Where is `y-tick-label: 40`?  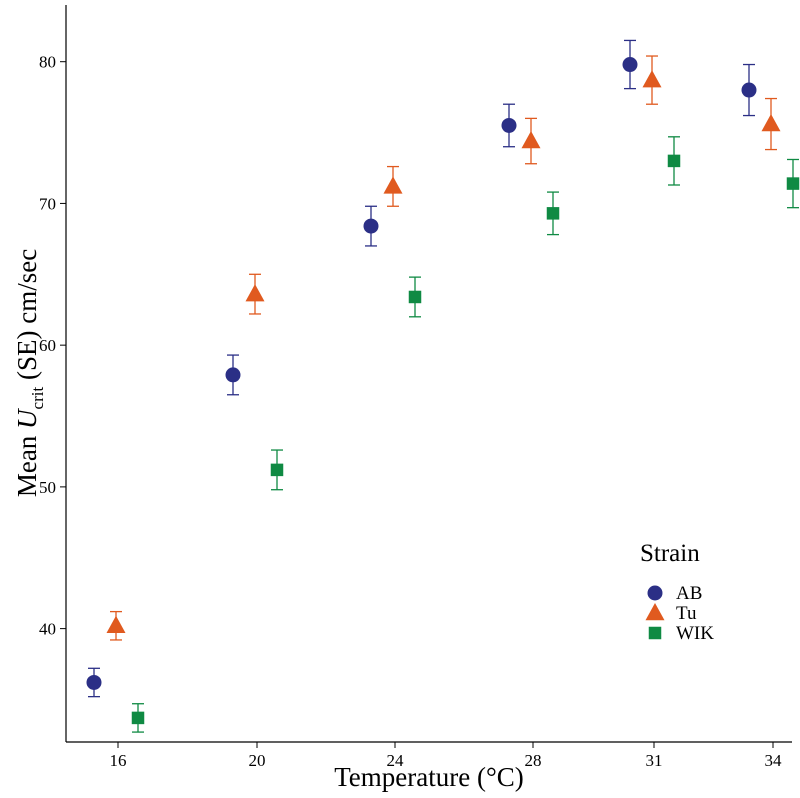 y-tick-label: 40 is located at coordinates (47, 629).